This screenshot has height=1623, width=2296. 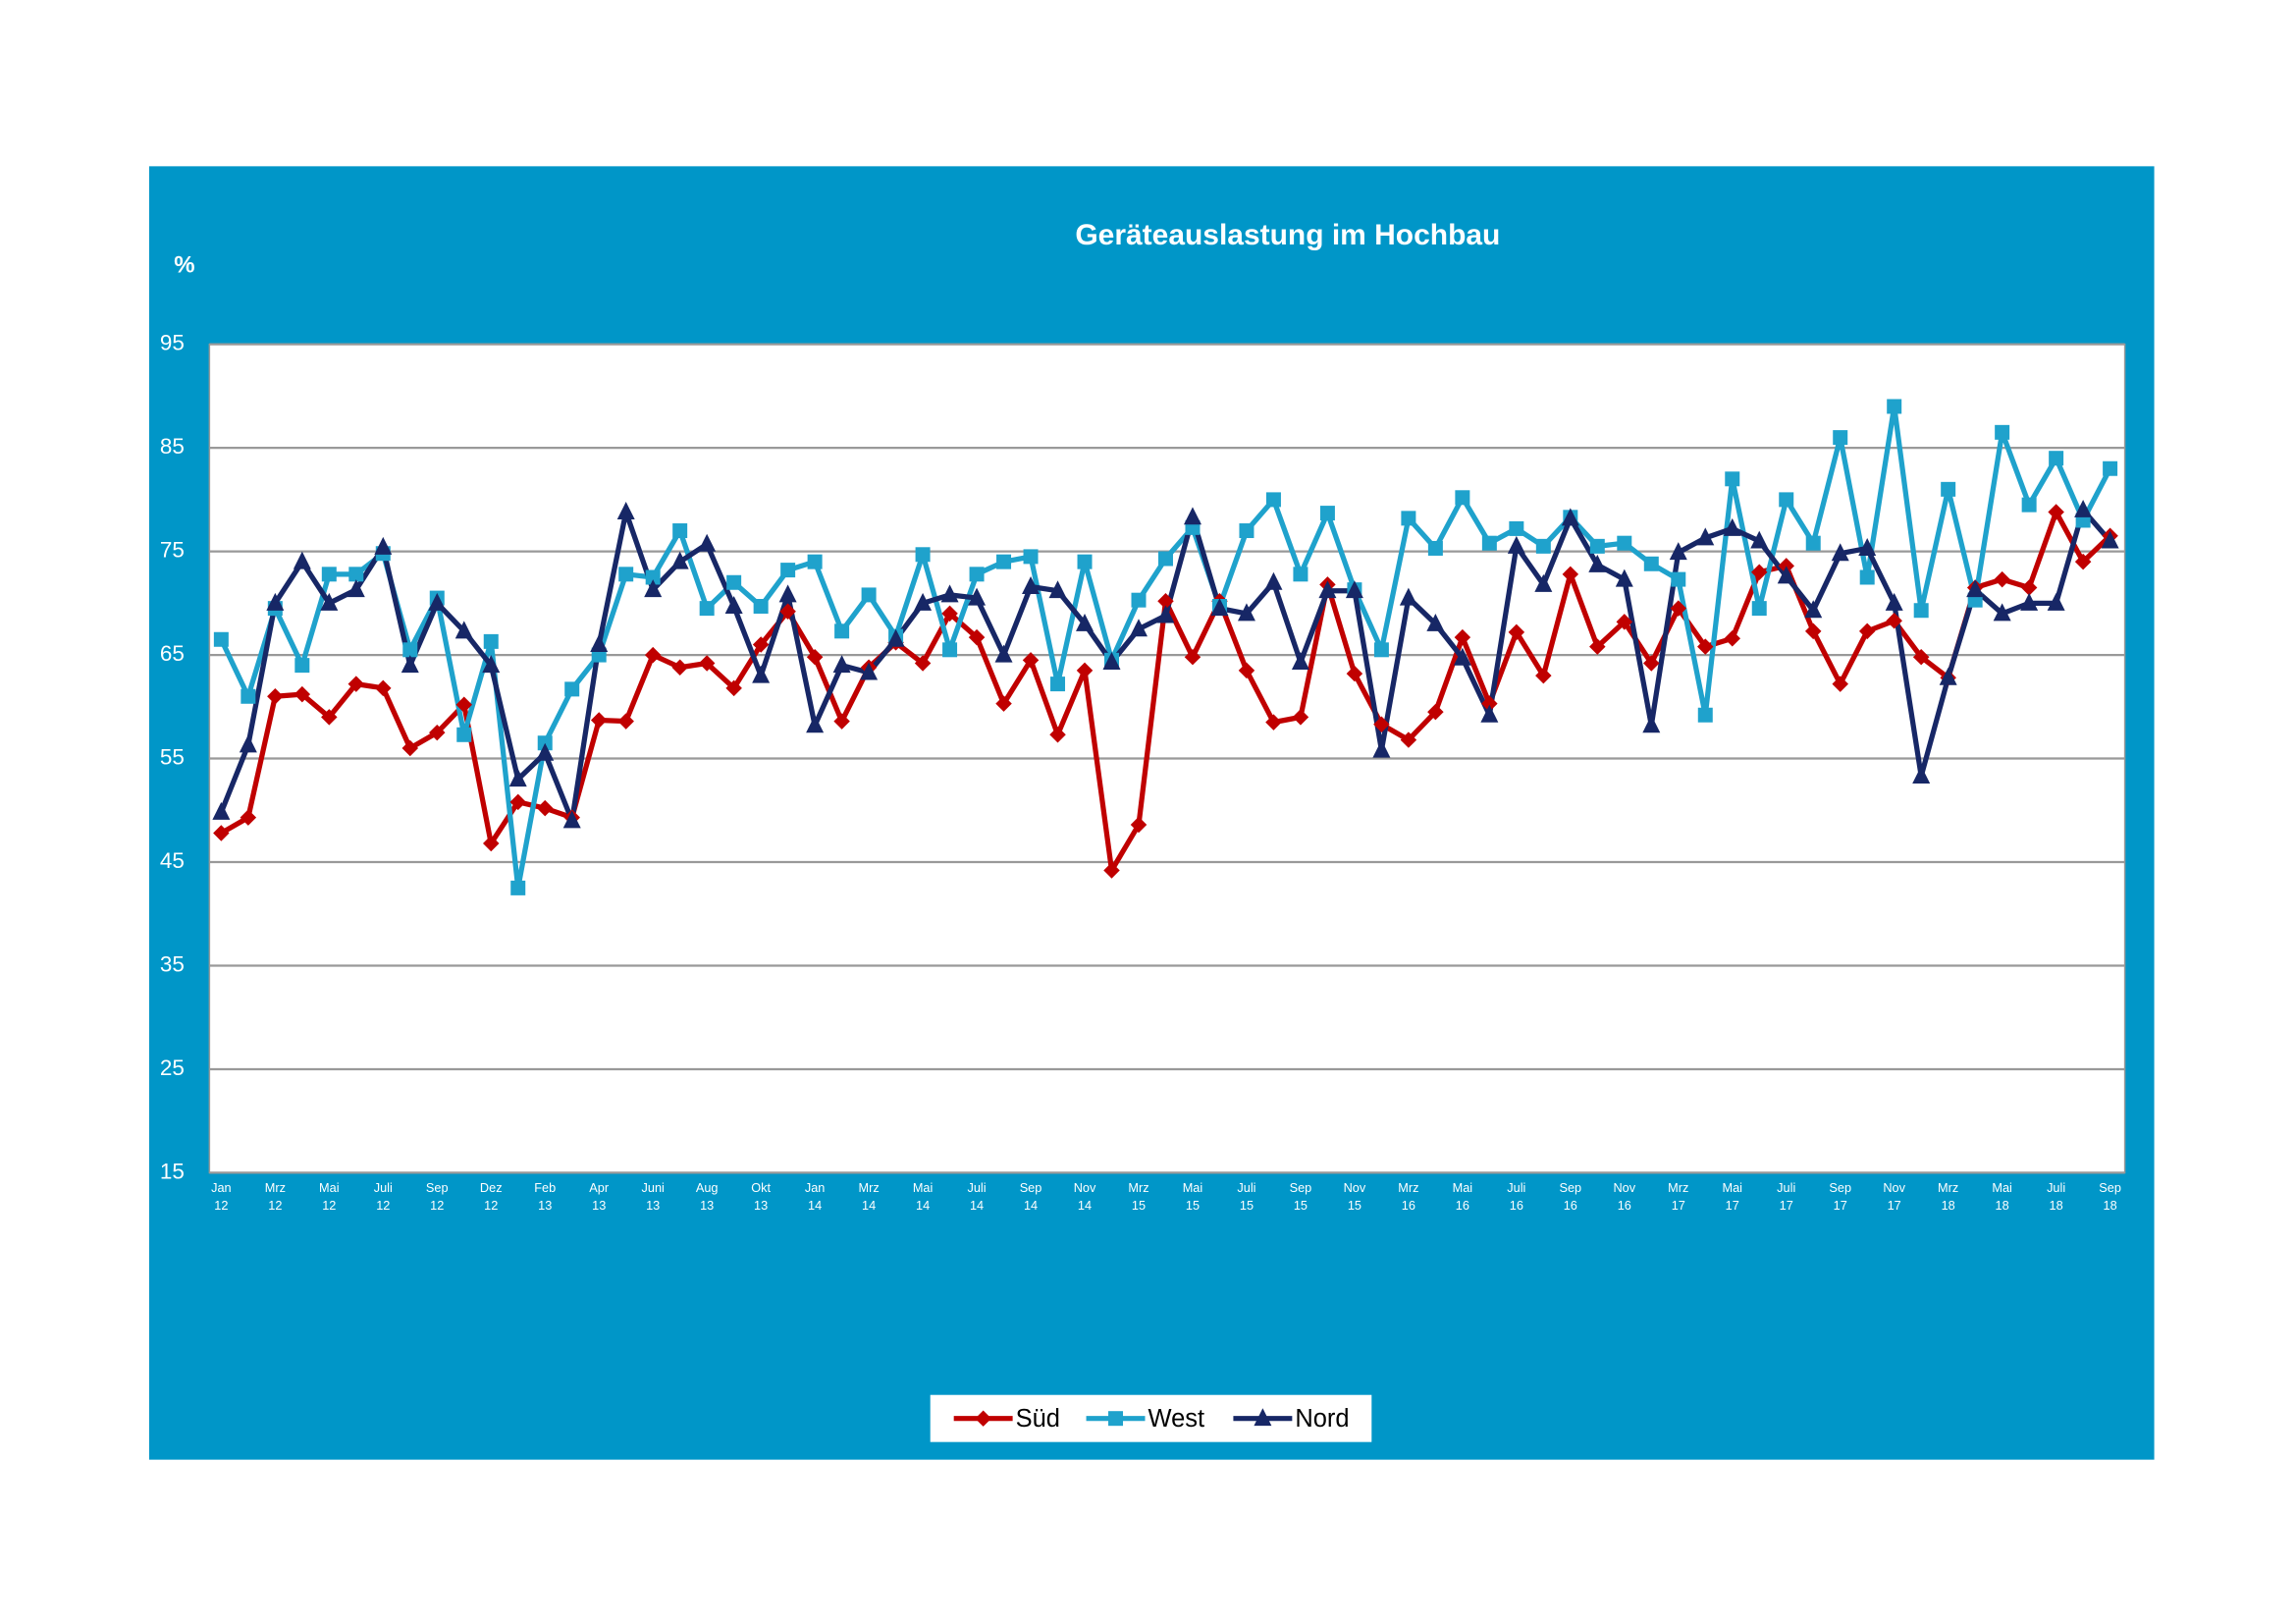 What do you see at coordinates (275, 1196) in the screenshot?
I see `x-tick-label: Mrz 12` at bounding box center [275, 1196].